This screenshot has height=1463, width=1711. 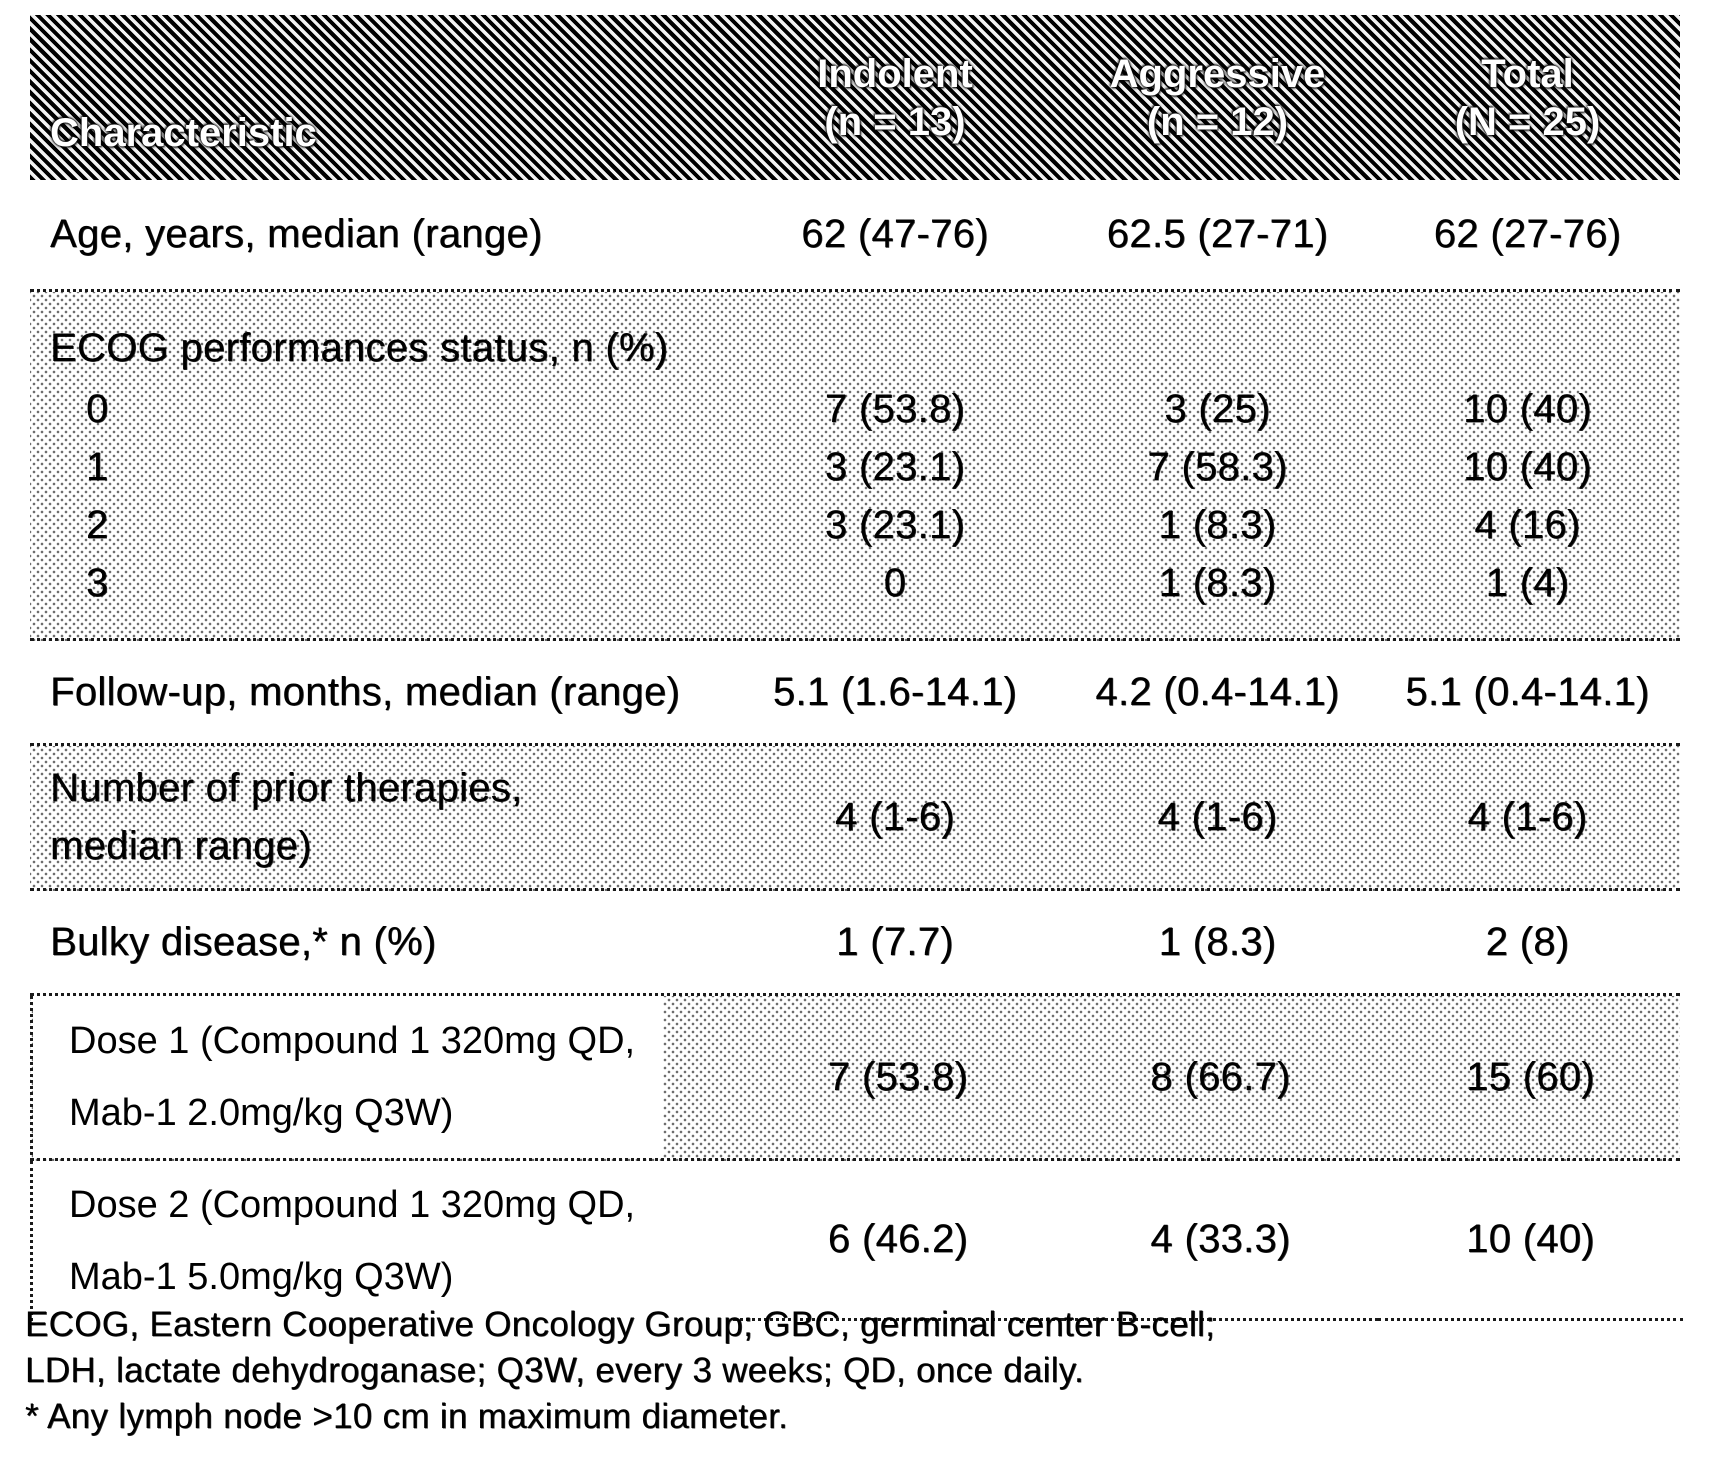 I want to click on prior-therapies-label-line2: median range), so click(x=181, y=846).